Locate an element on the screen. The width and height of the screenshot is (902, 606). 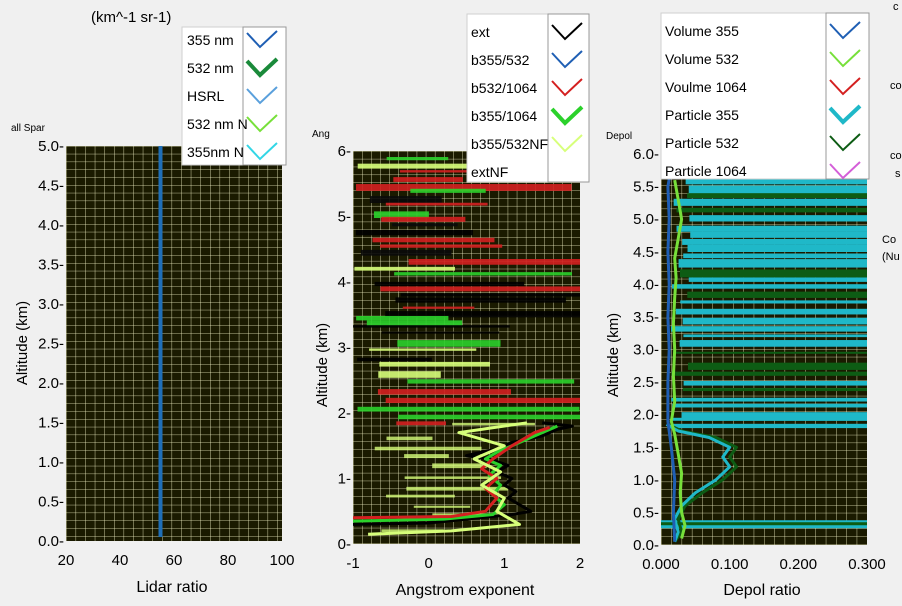
chart2-ytick: 1- is located at coordinates (344, 479).